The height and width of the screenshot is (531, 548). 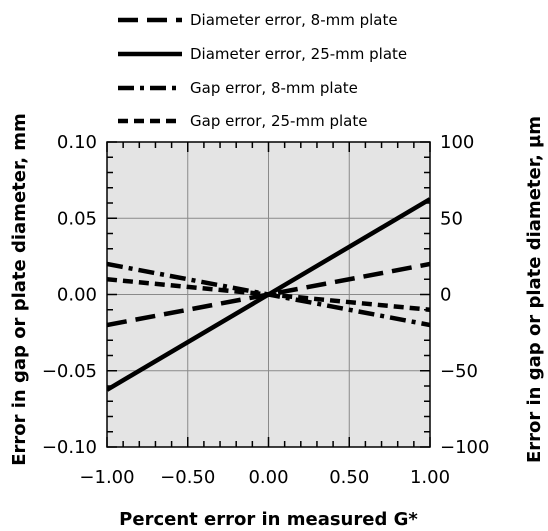 What do you see at coordinates (69, 371) in the screenshot?
I see `y-left-tick-label: −0.05` at bounding box center [69, 371].